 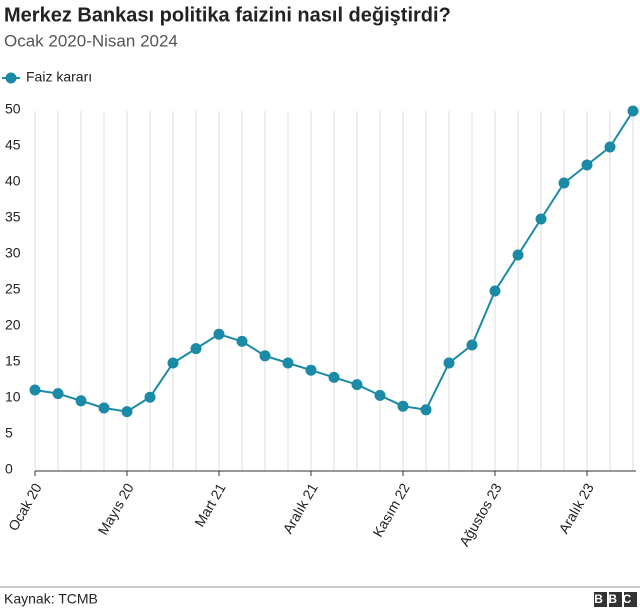 What do you see at coordinates (210, 504) in the screenshot?
I see `x-tick-label: Mart 21` at bounding box center [210, 504].